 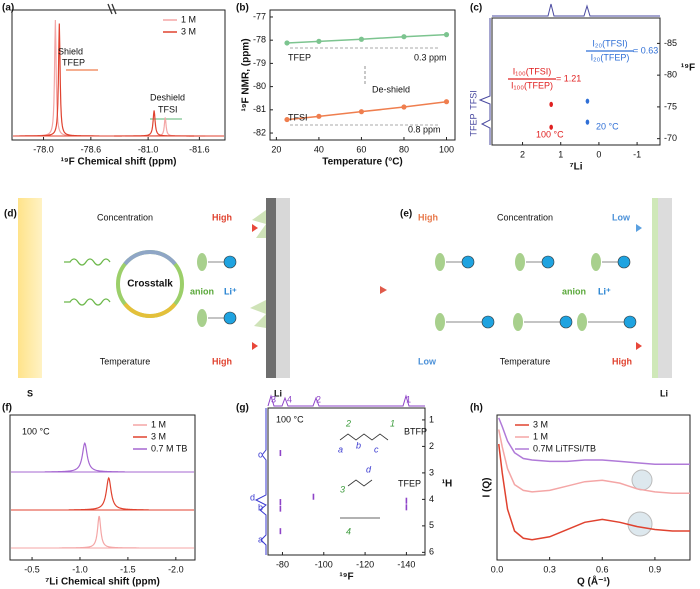 I want to click on panel-label: (h), so click(x=476, y=408).